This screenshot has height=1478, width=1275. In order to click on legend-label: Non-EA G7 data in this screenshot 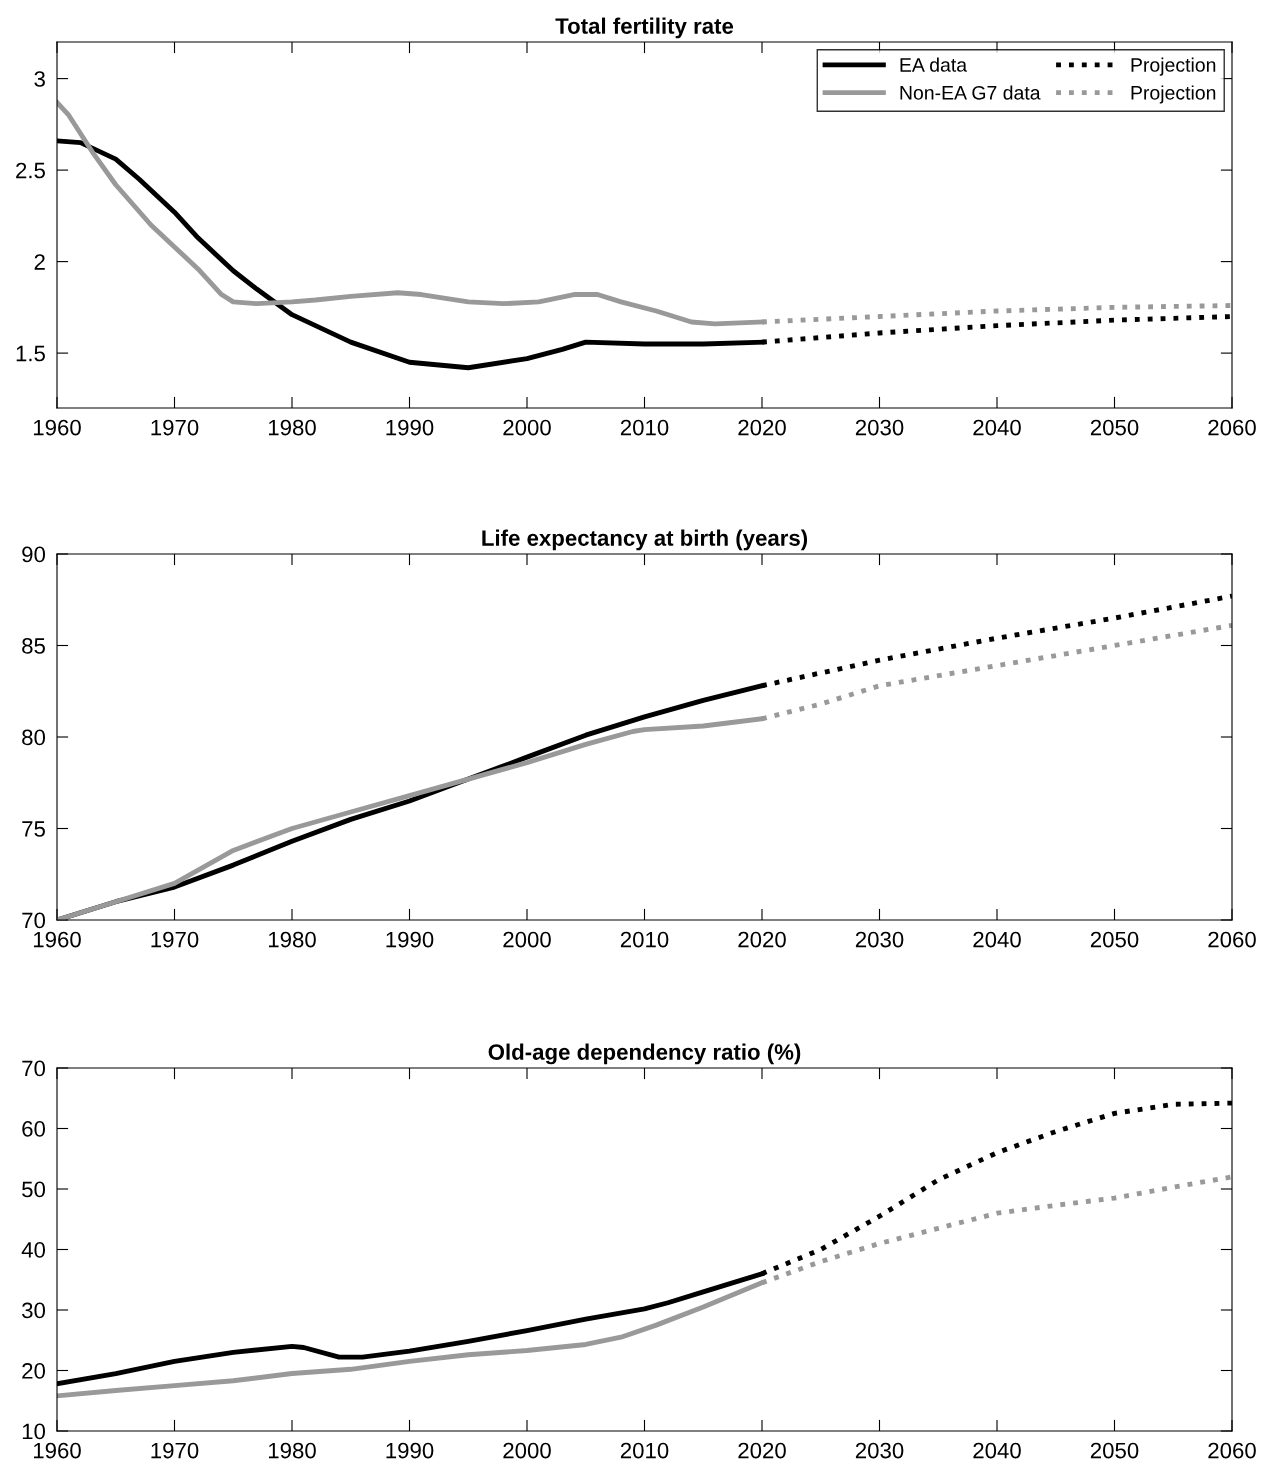, I will do `click(970, 92)`.